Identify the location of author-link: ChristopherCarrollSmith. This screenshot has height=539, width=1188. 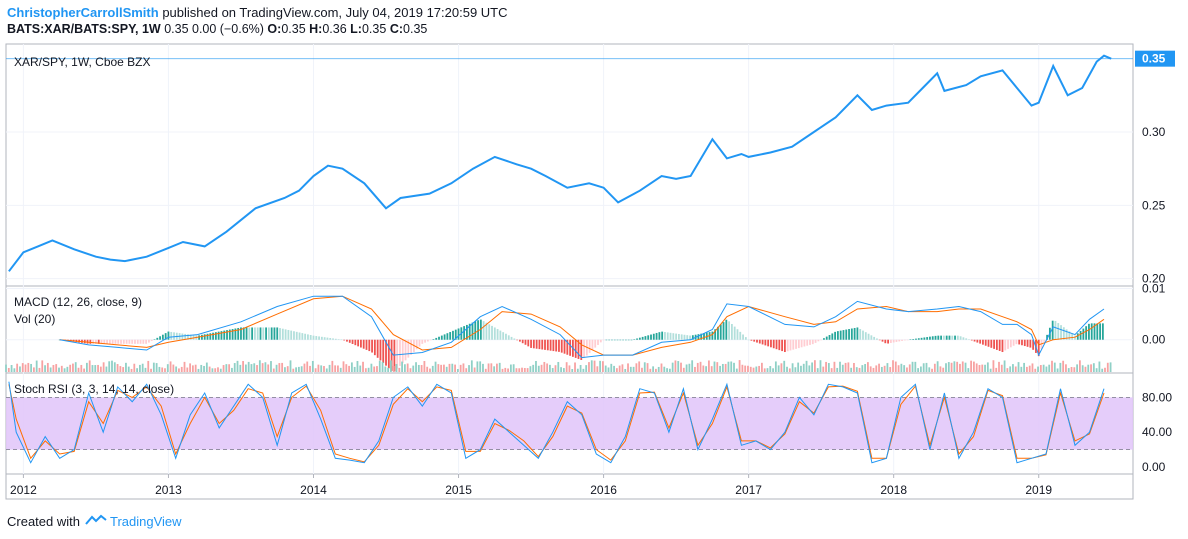
(83, 12).